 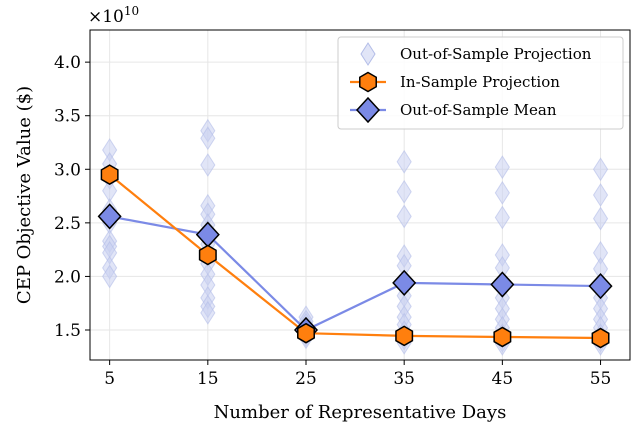 I want to click on x-tick-label: 55, so click(x=601, y=379).